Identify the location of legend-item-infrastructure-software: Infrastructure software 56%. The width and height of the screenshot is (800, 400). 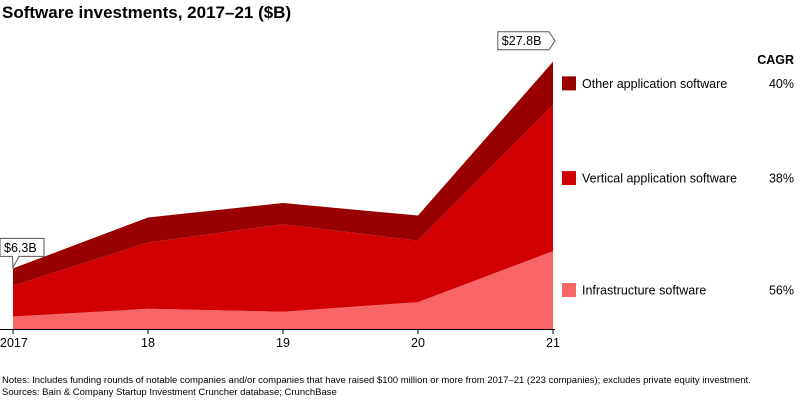
(678, 290).